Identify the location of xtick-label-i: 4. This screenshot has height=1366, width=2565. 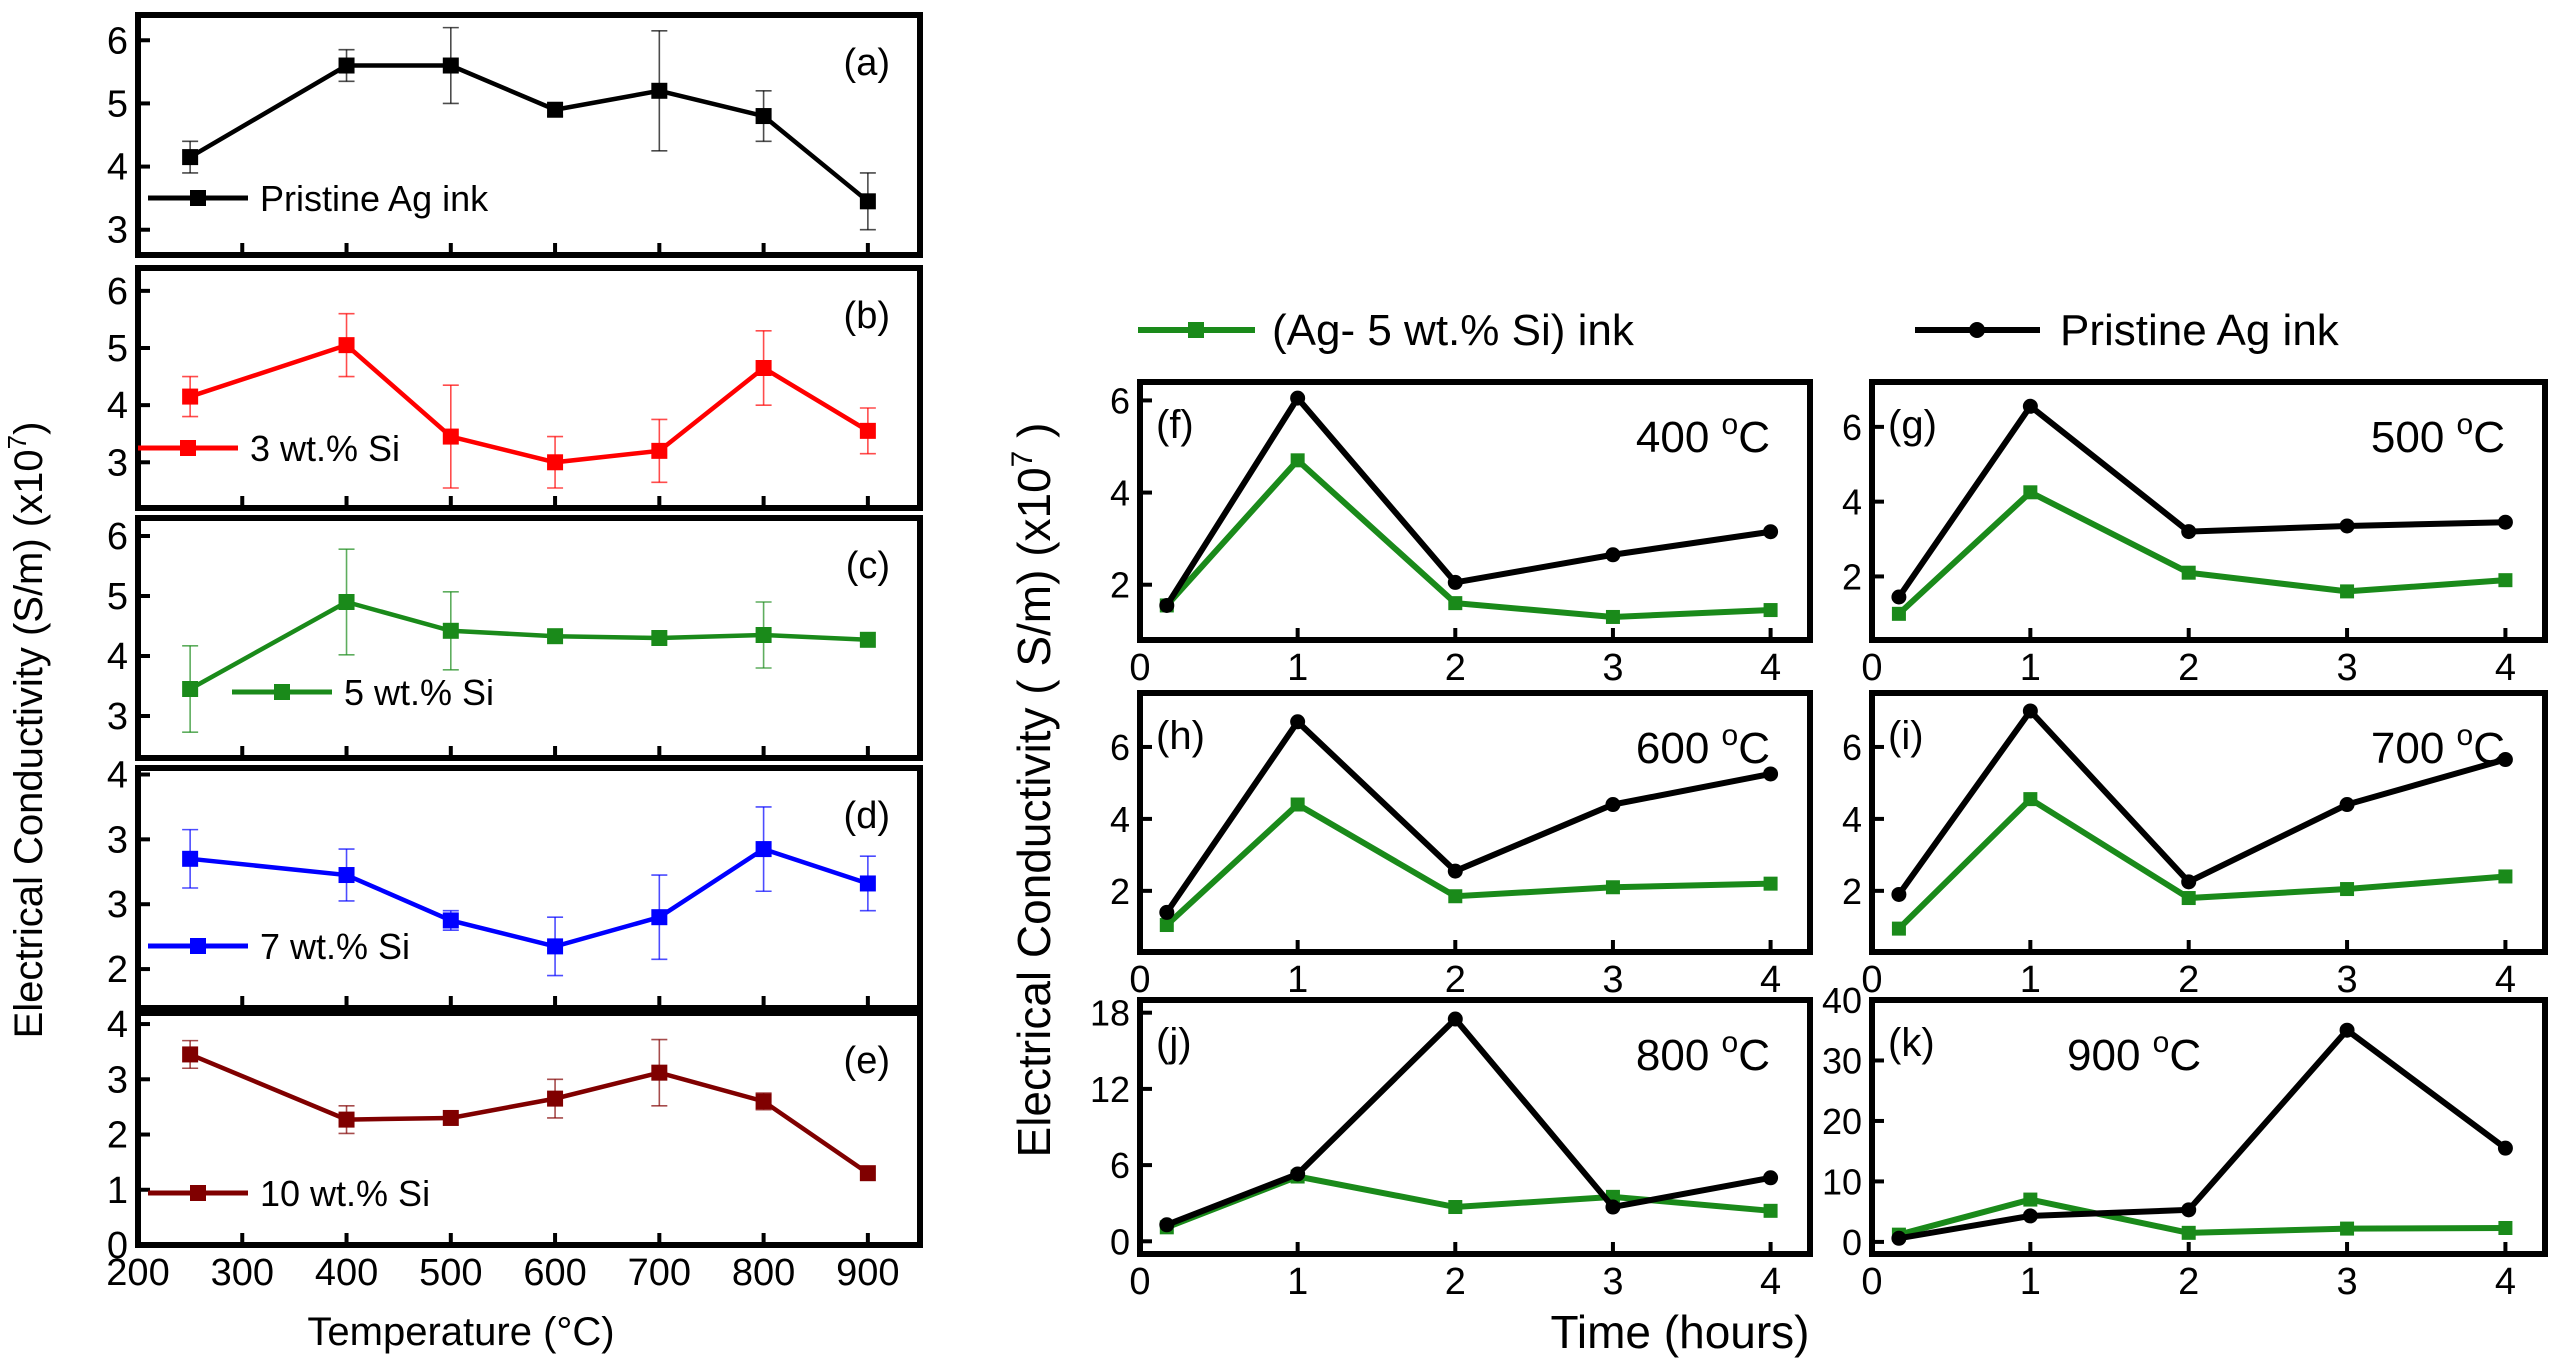
(2505, 980).